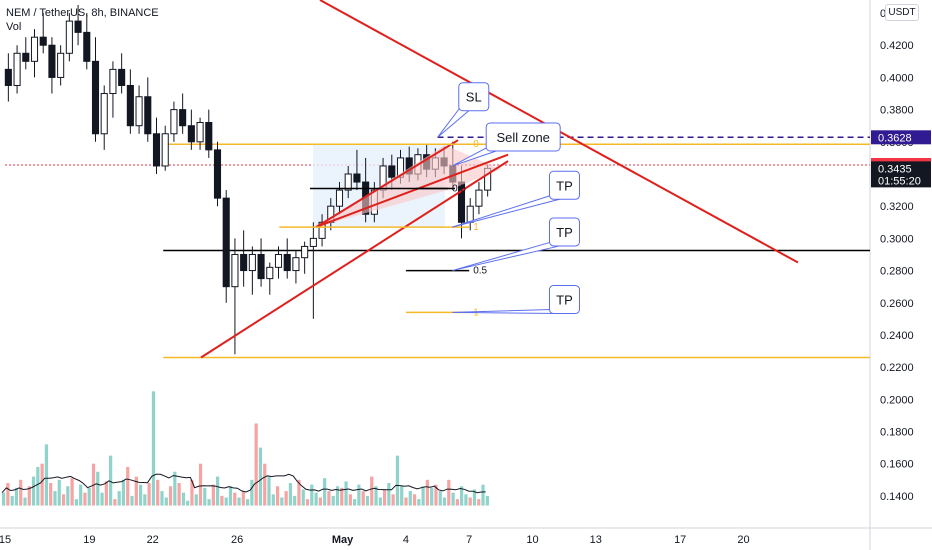  Describe the element at coordinates (897, 497) in the screenshot. I see `y-tick-label: 0.1400` at that location.